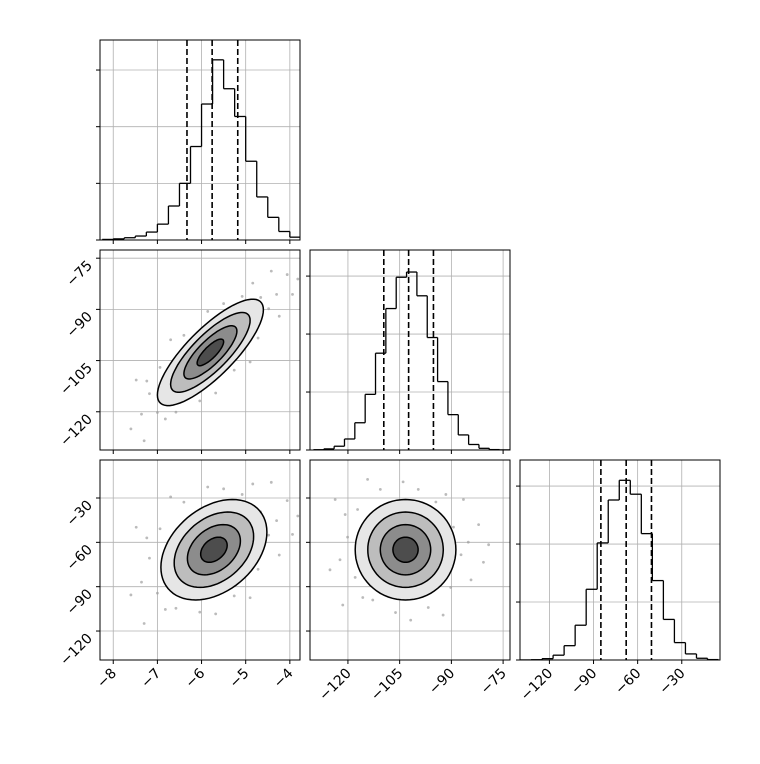 This screenshot has width=760, height=764. I want to click on x-tick-label: −8, so click(107, 679).